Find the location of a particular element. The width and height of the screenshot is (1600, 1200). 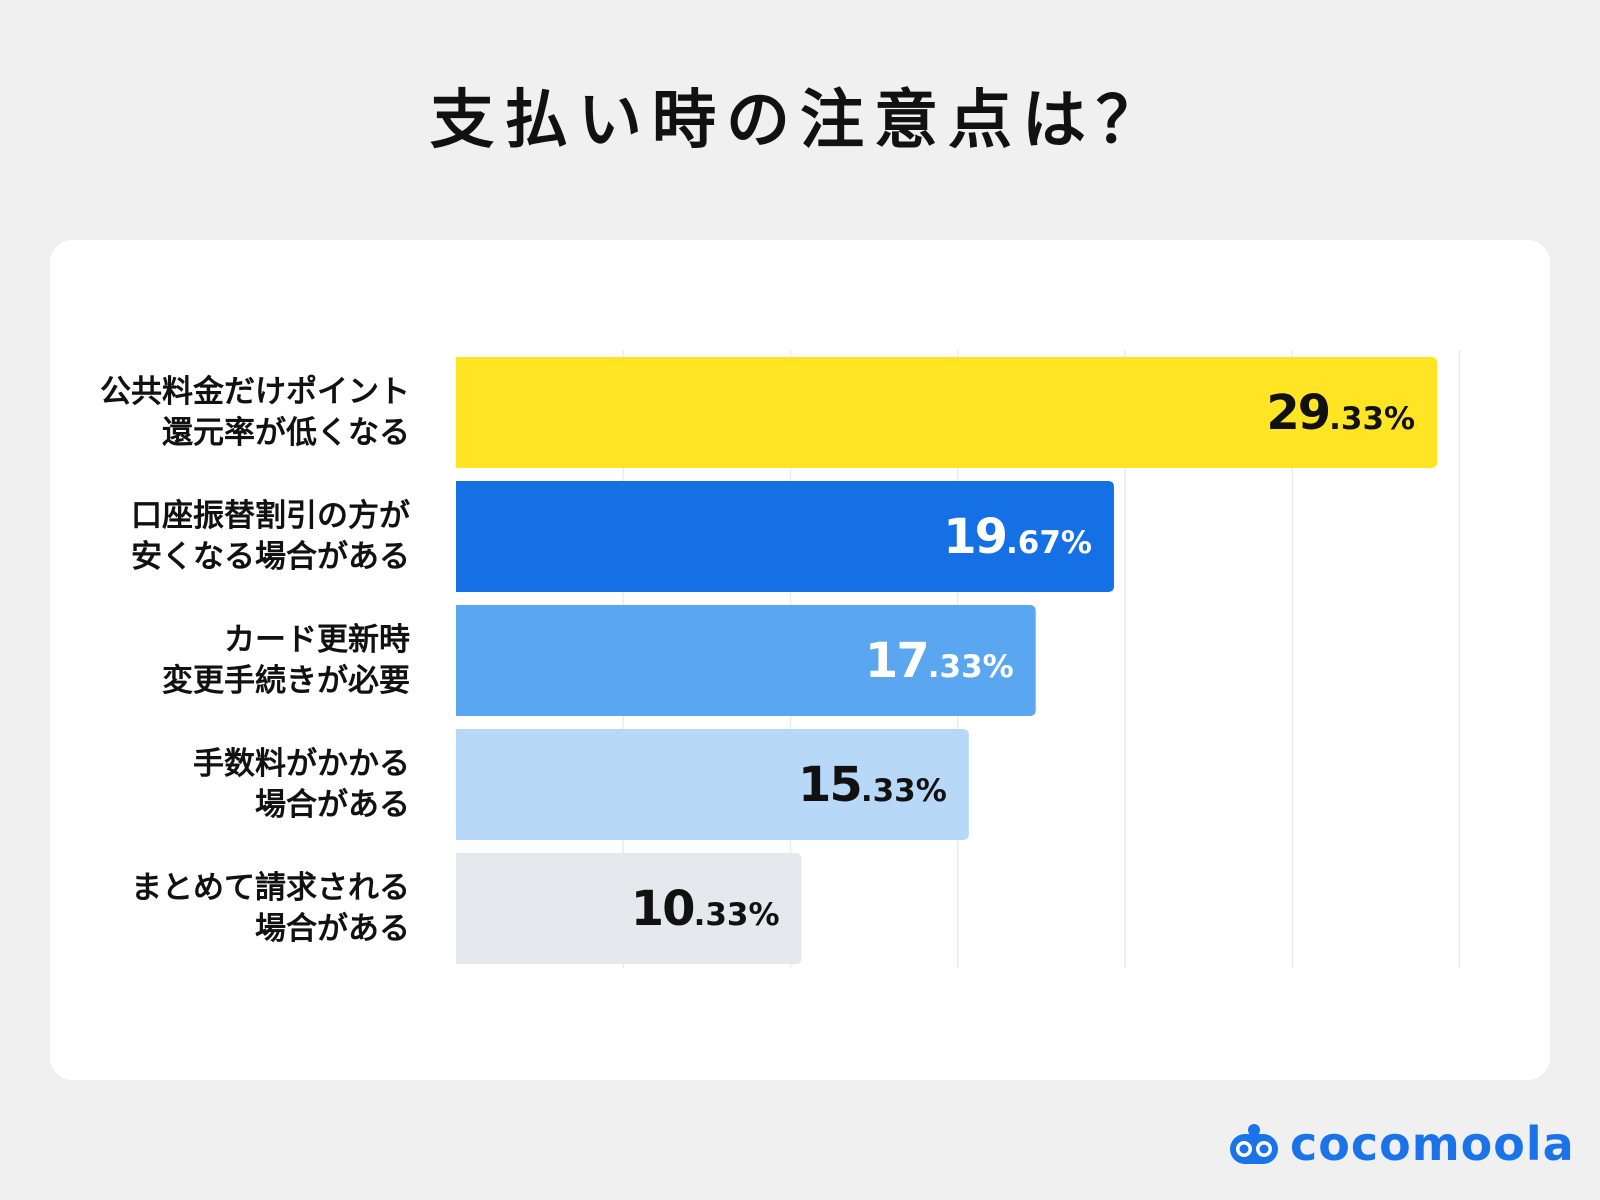

data-label: 29.33% is located at coordinates (1340, 418).